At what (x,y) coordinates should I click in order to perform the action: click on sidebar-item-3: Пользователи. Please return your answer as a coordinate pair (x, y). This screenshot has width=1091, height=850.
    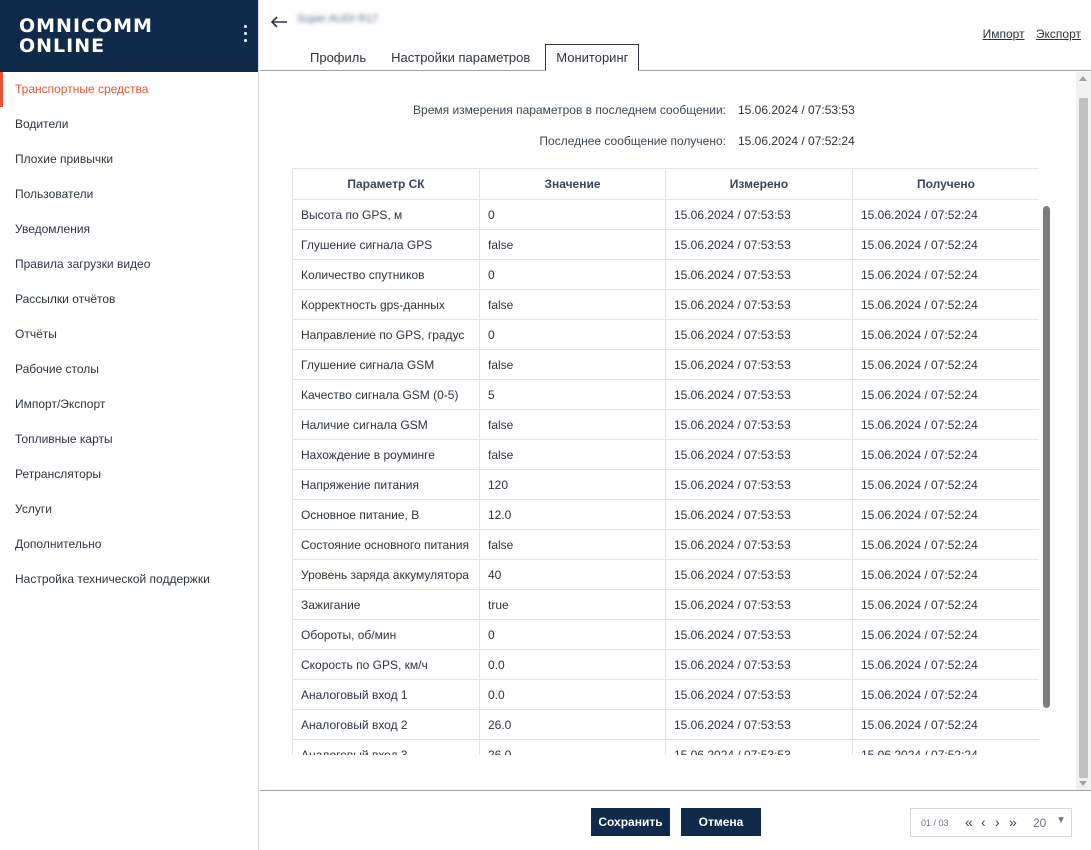
    Looking at the image, I should click on (54, 194).